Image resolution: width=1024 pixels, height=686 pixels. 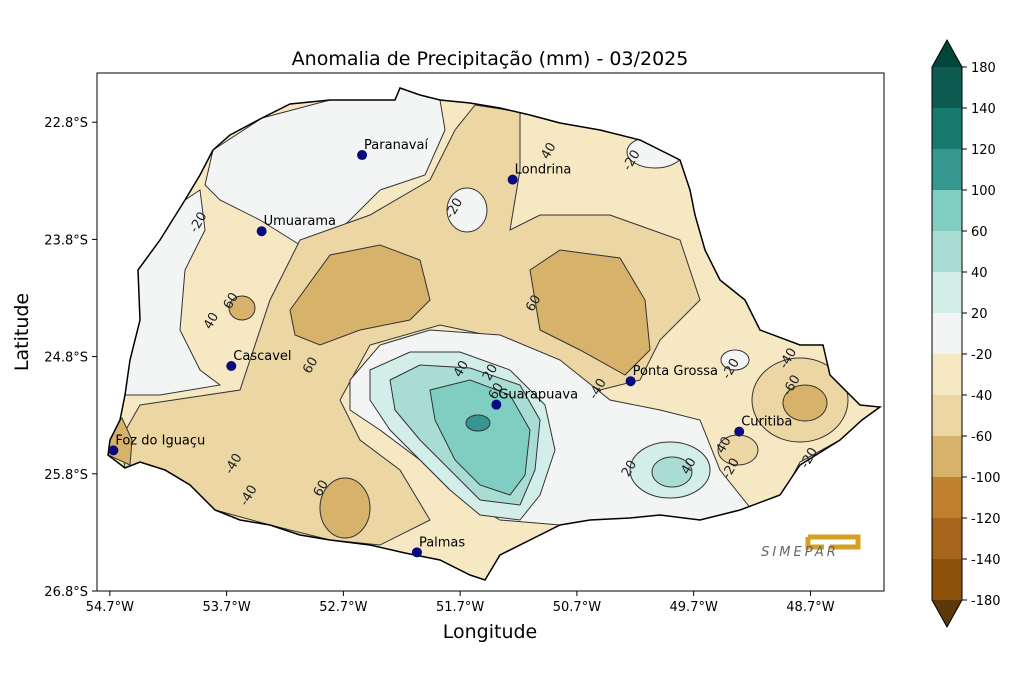 I want to click on colorbar-tick-label: -60, so click(x=981, y=437).